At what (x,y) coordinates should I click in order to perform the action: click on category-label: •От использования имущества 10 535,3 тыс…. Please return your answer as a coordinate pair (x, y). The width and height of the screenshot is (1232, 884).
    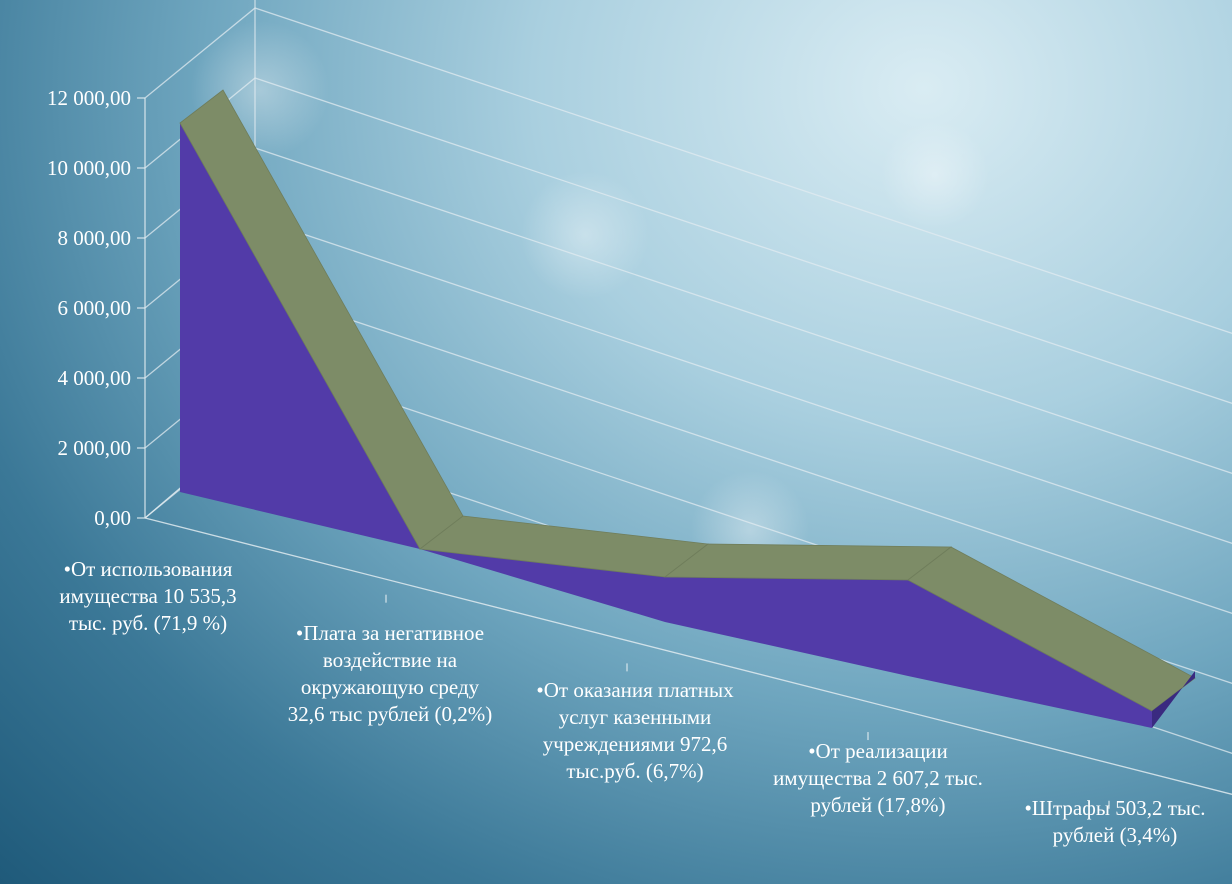
    Looking at the image, I should click on (148, 596).